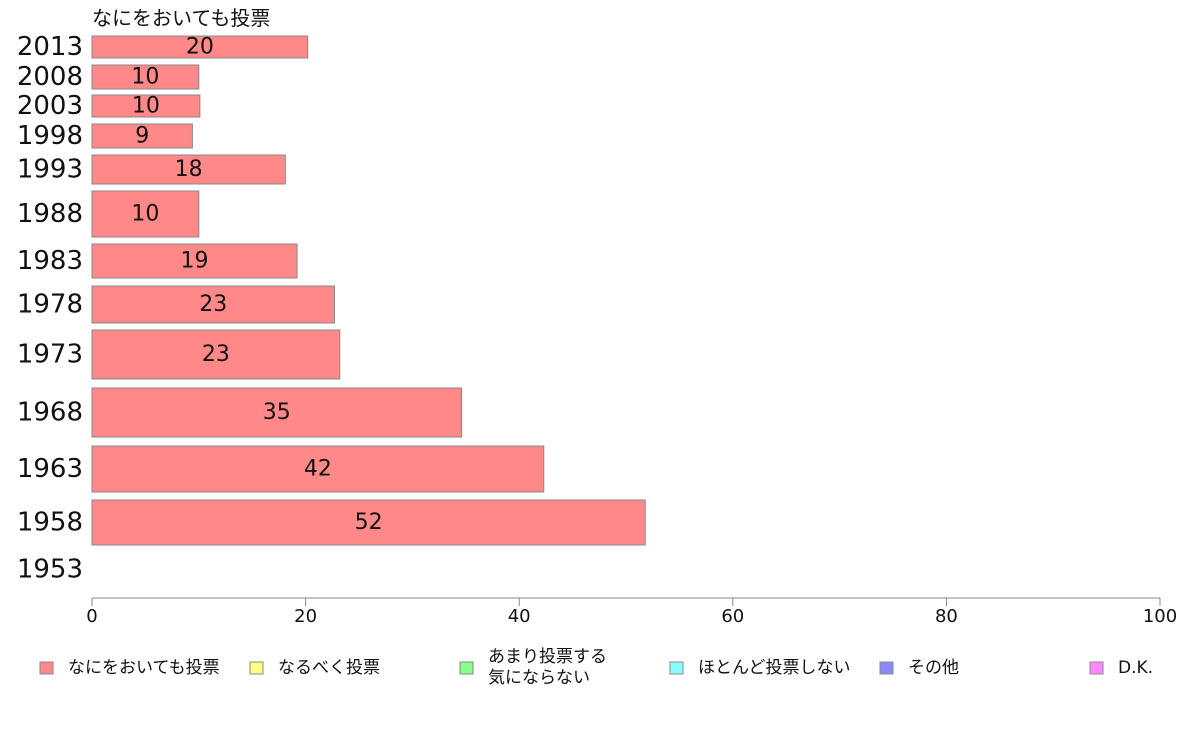 Image resolution: width=1188 pixels, height=736 pixels. Describe the element at coordinates (50, 355) in the screenshot. I see `y-tick-label: 1973` at that location.